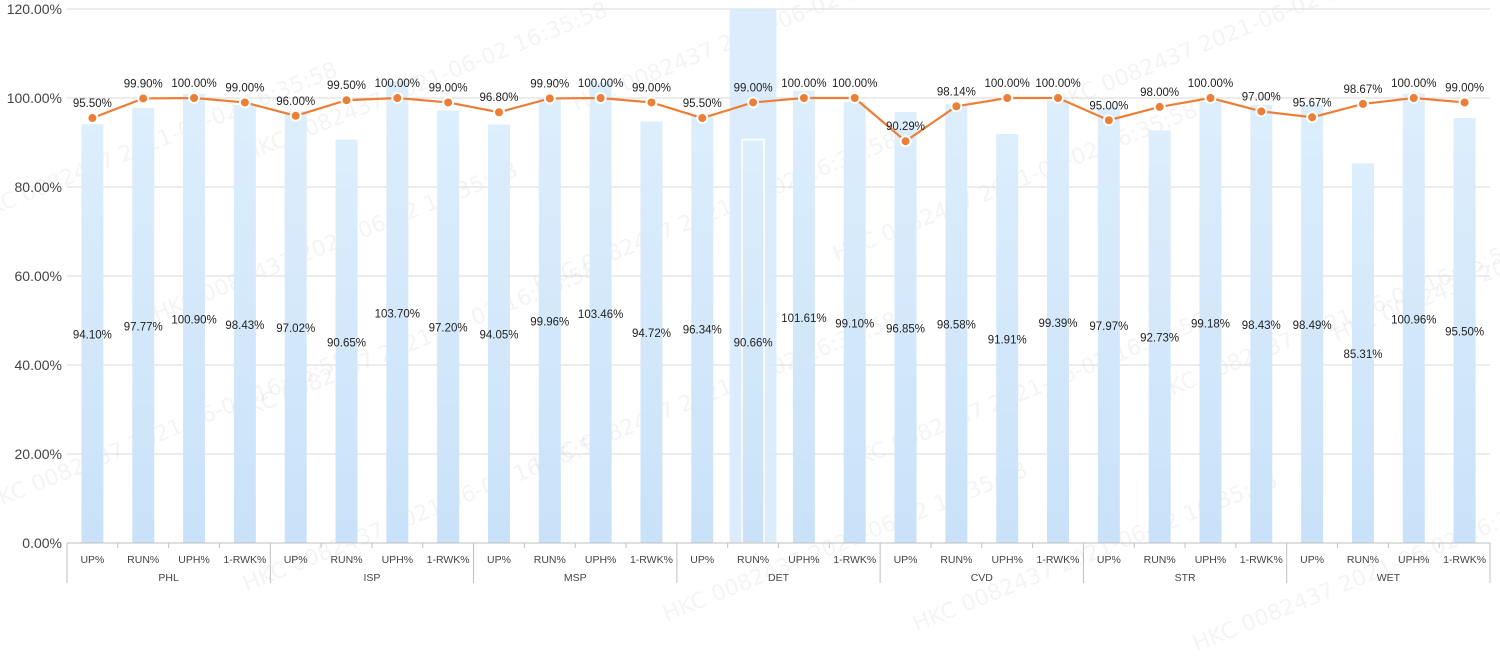  I want to click on bar-data-label: 90.65%, so click(346, 343).